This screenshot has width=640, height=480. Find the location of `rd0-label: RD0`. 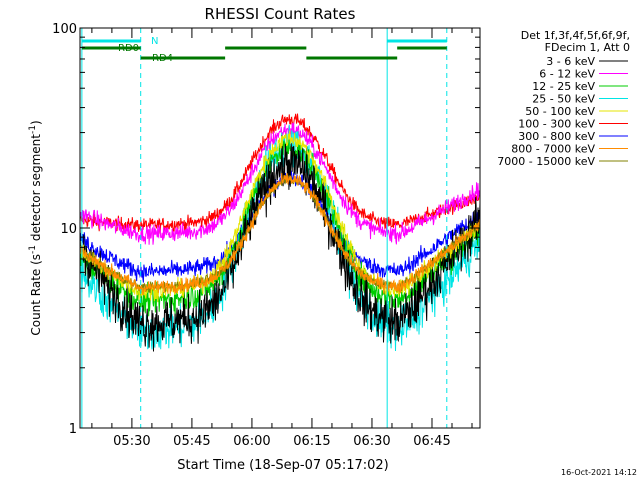

rd0-label: RD0 is located at coordinates (128, 48).